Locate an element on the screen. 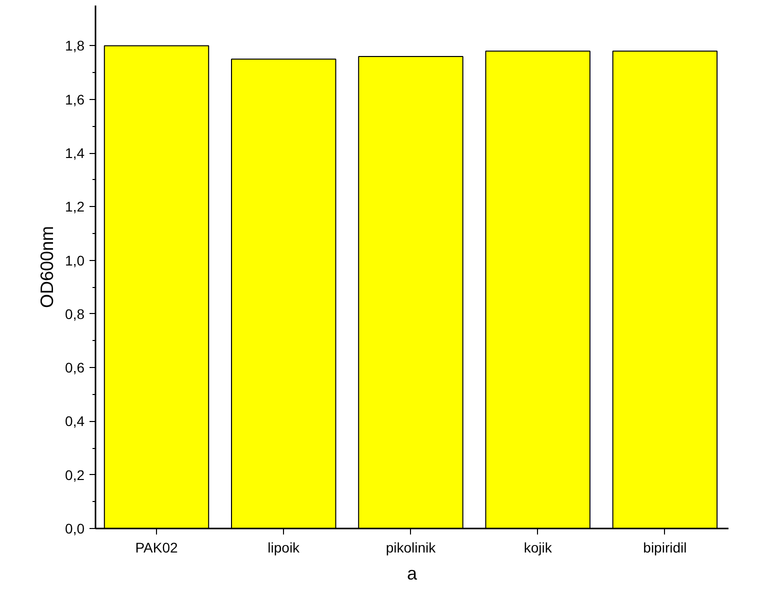  y-tick-label: 1,0 is located at coordinates (75, 260).